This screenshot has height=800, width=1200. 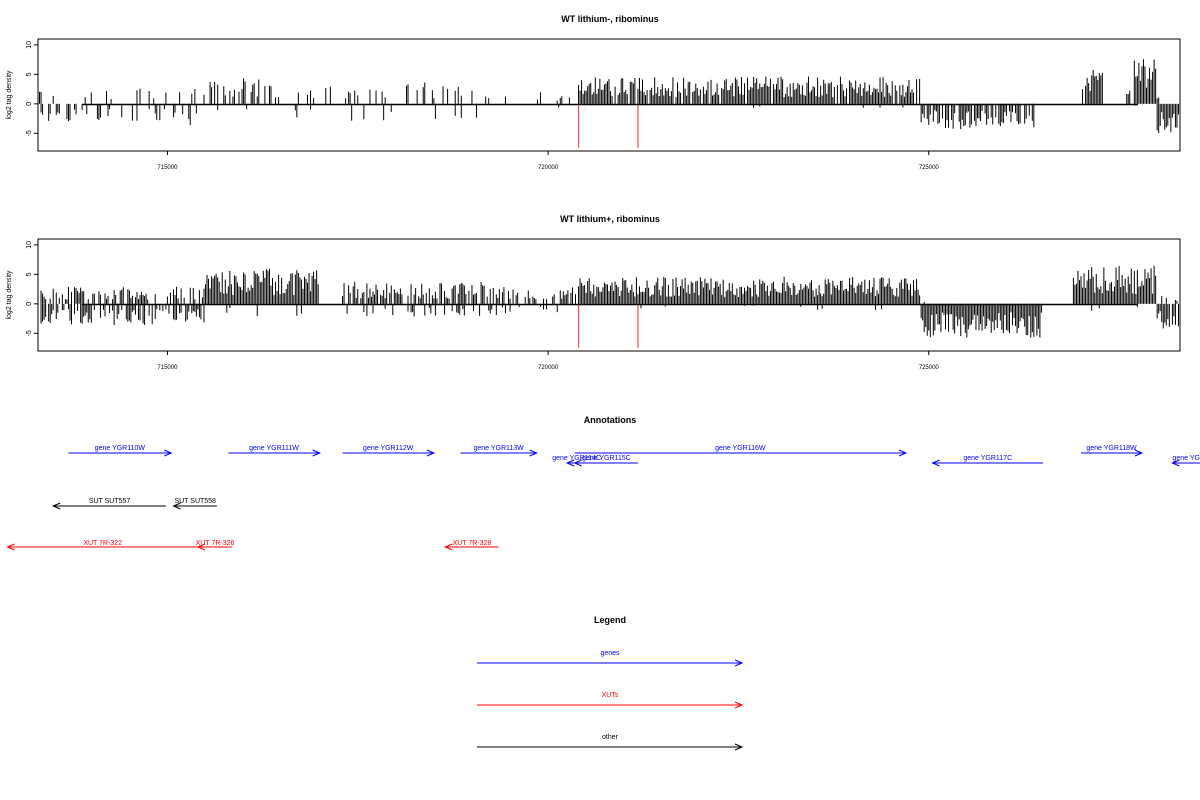 I want to click on gene-feature: gene YGR111W, so click(x=274, y=451).